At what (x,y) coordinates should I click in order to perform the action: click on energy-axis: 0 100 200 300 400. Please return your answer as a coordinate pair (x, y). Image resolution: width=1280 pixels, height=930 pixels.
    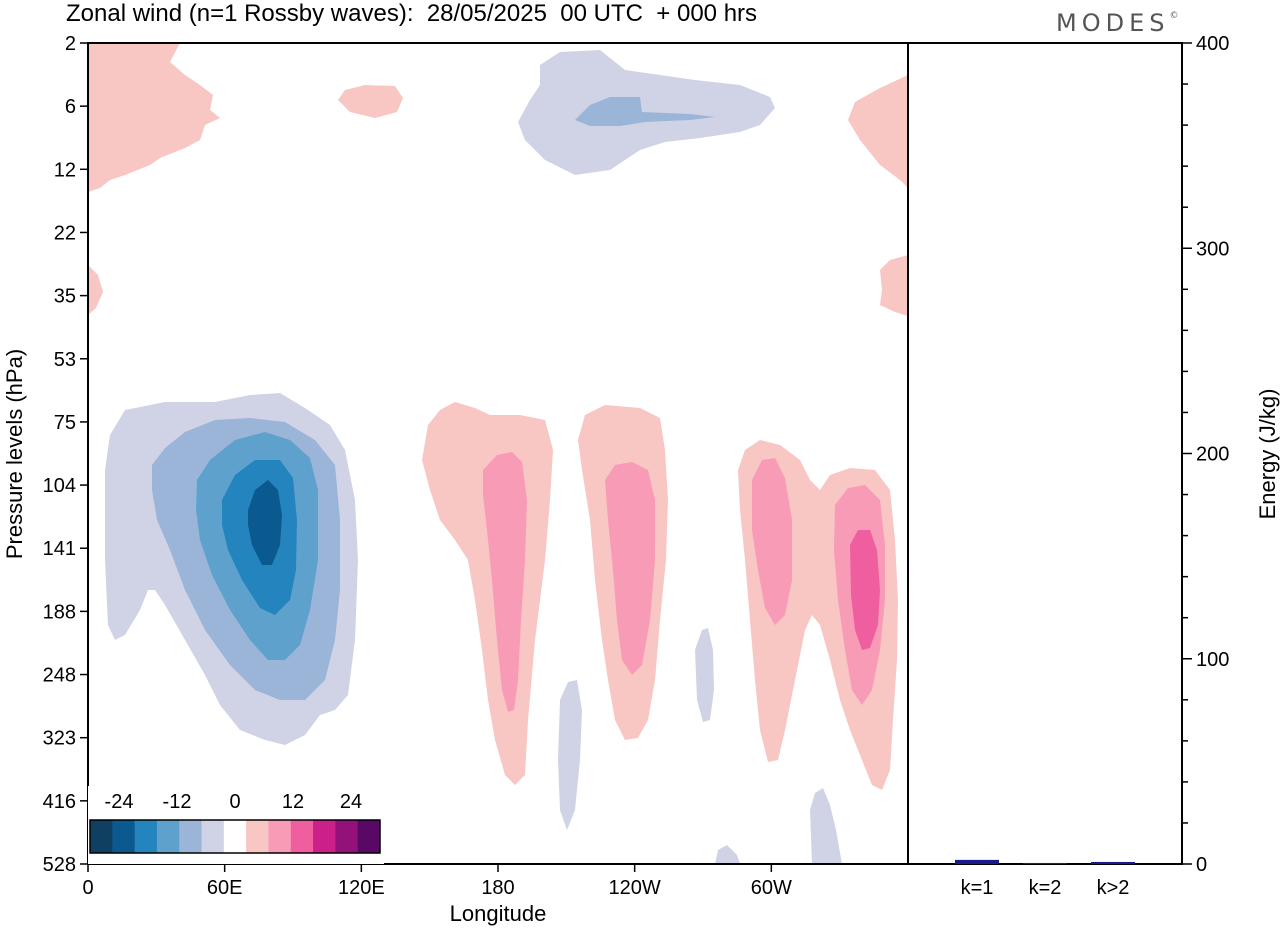
    Looking at the image, I should click on (1205, 454).